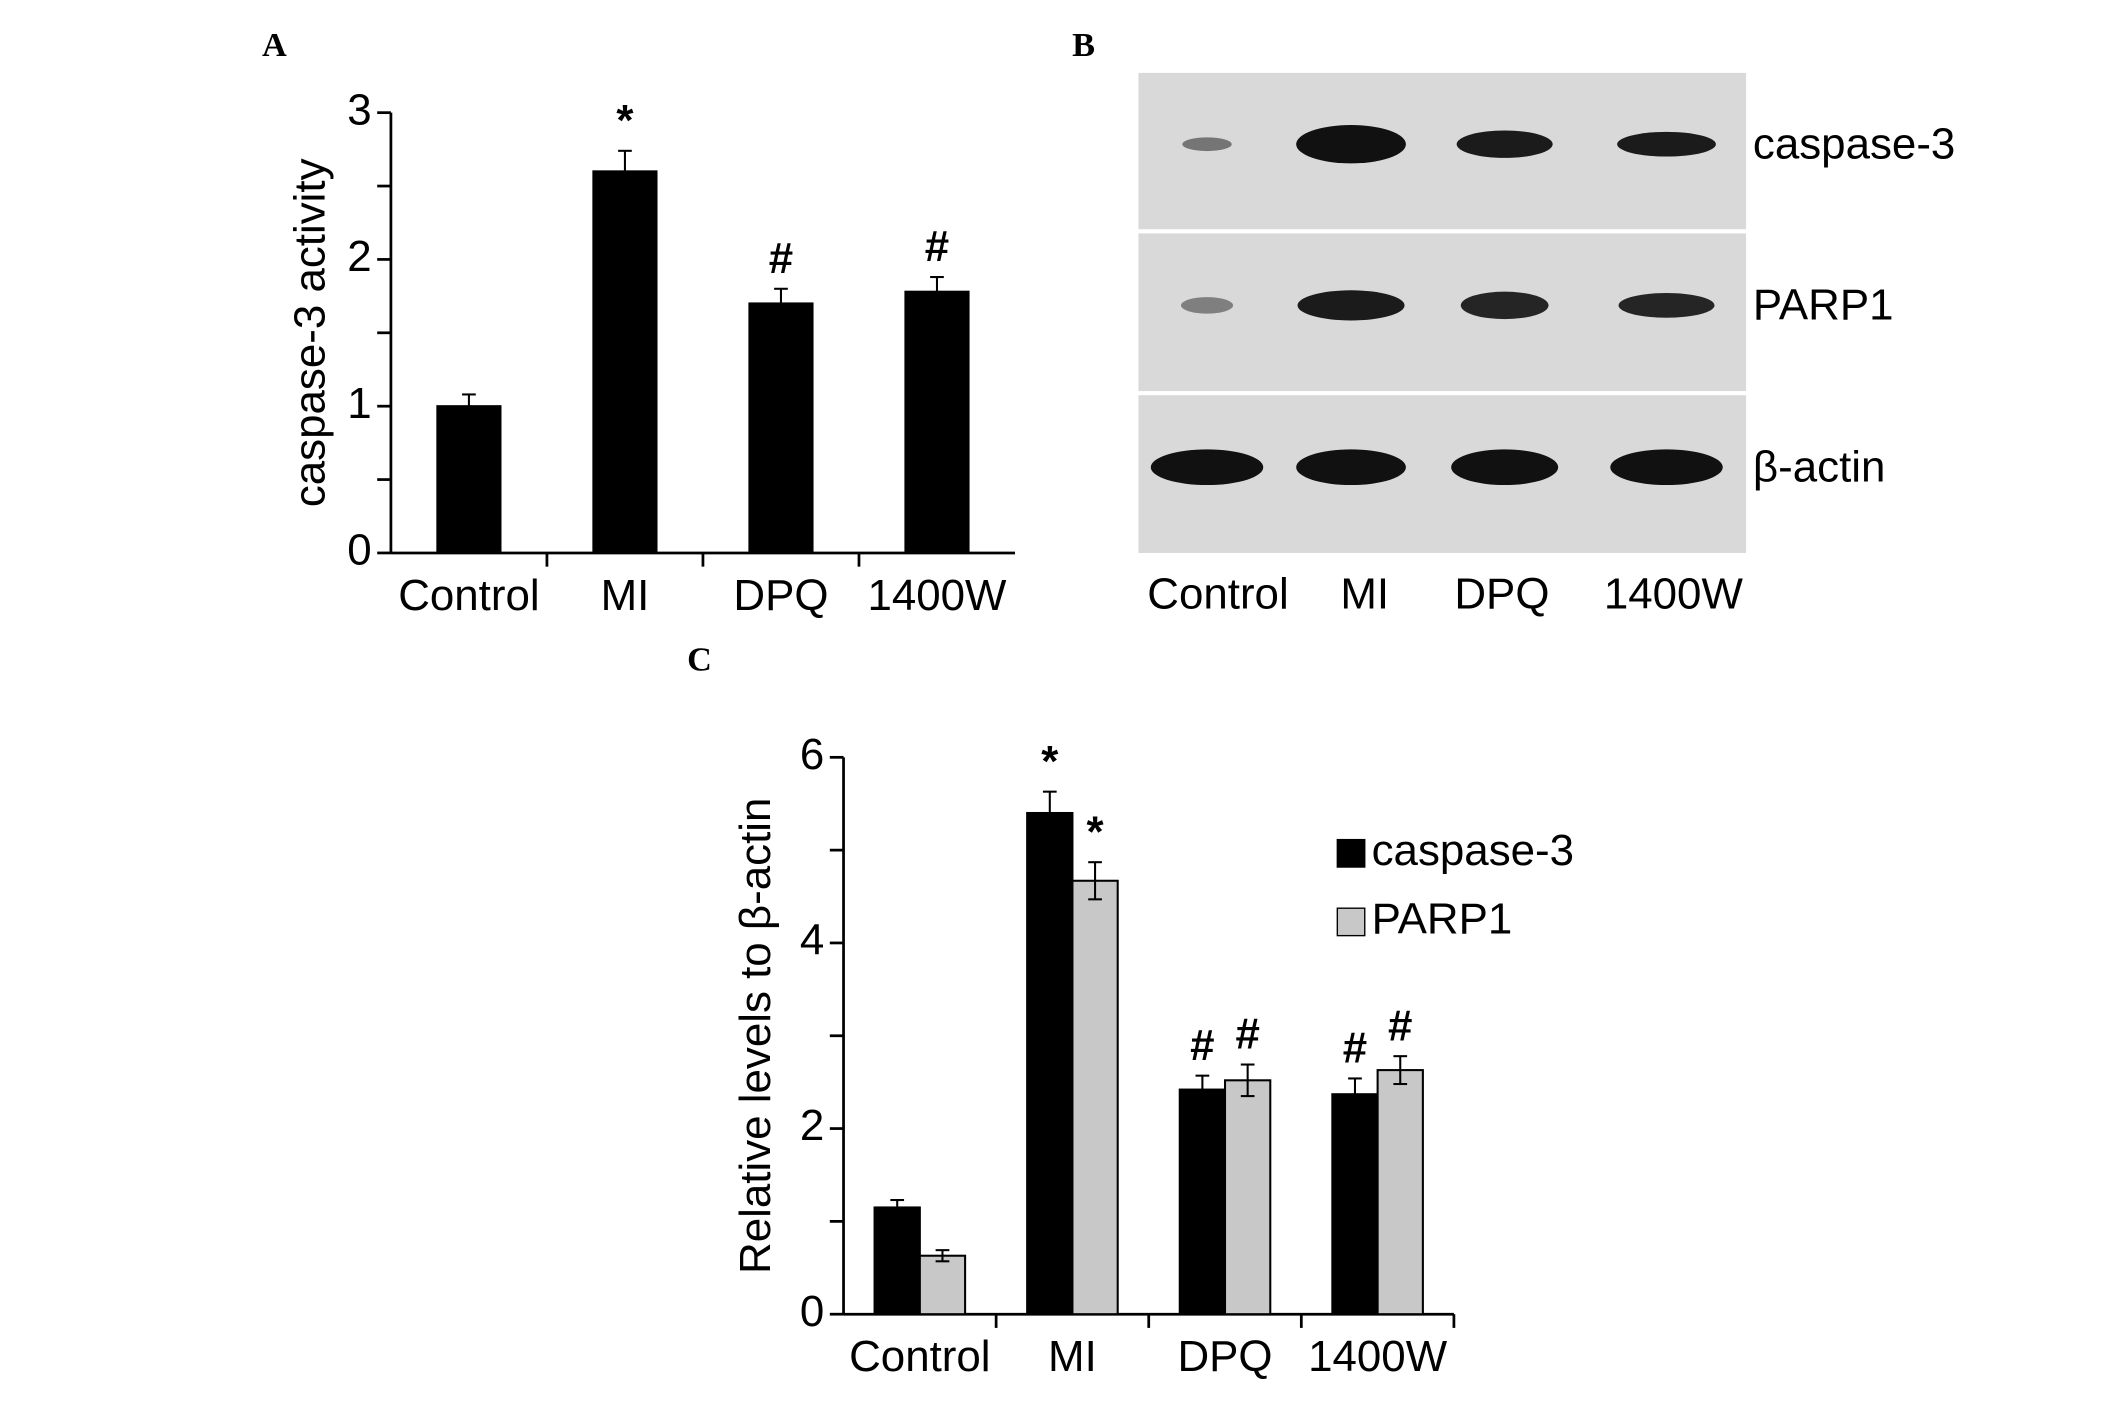 The height and width of the screenshot is (1420, 2126). What do you see at coordinates (1442, 919) in the screenshot?
I see `legend-label: PARP1` at bounding box center [1442, 919].